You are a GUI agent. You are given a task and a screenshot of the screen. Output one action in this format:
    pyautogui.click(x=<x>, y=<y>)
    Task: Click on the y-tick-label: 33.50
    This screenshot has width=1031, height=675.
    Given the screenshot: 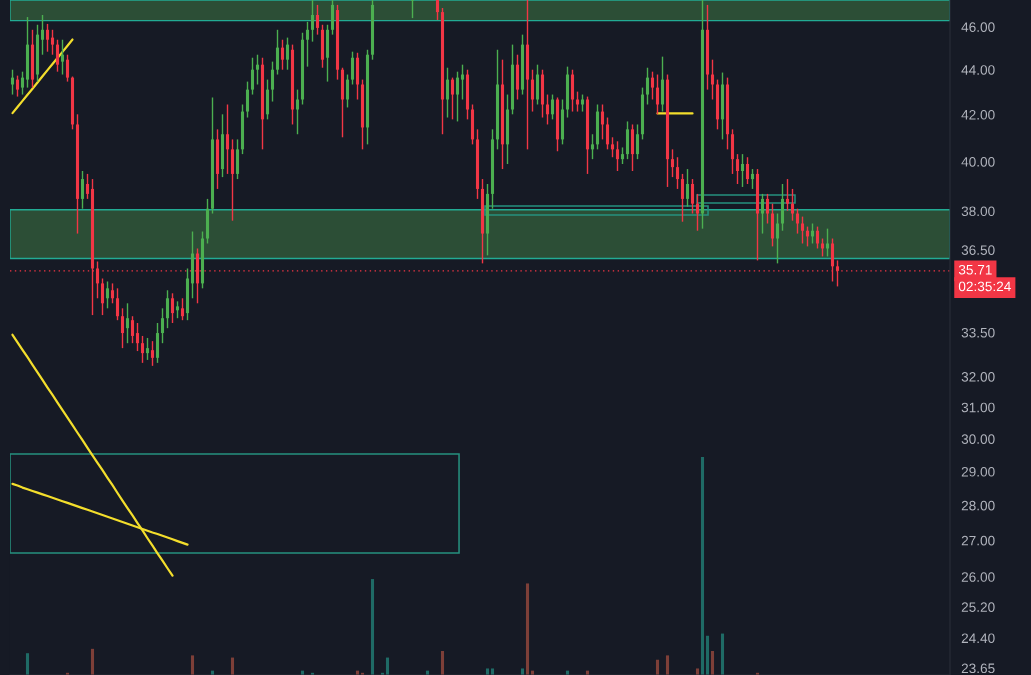 What is the action you would take?
    pyautogui.click(x=978, y=332)
    